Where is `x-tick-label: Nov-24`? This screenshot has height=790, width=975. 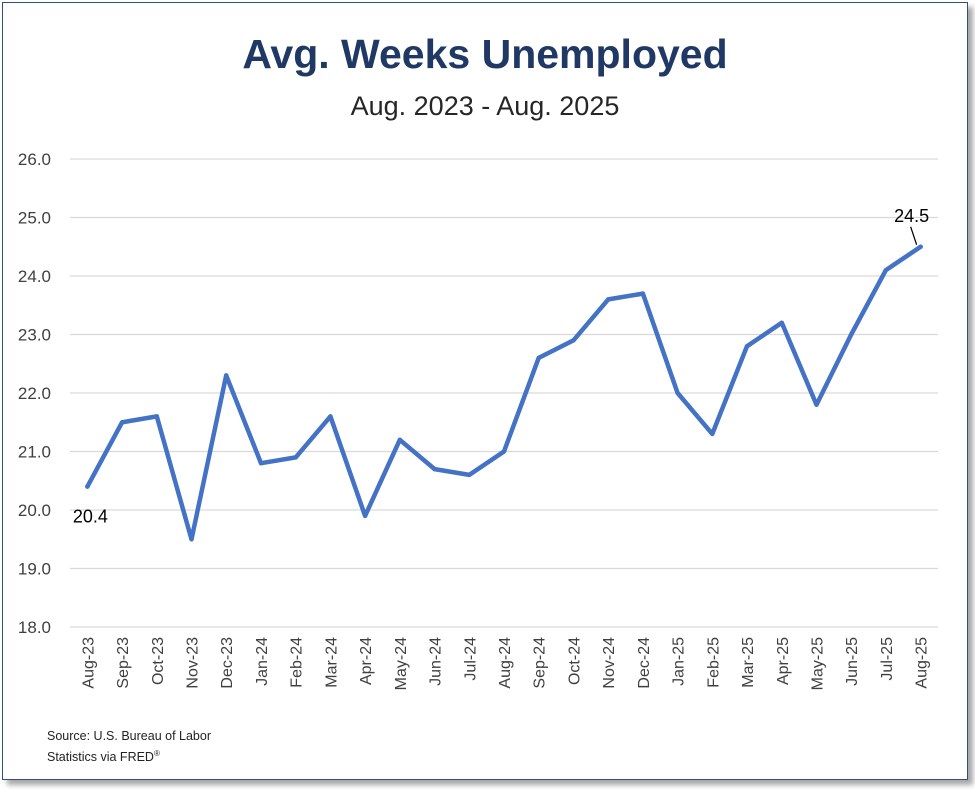
x-tick-label: Nov-24 is located at coordinates (609, 663).